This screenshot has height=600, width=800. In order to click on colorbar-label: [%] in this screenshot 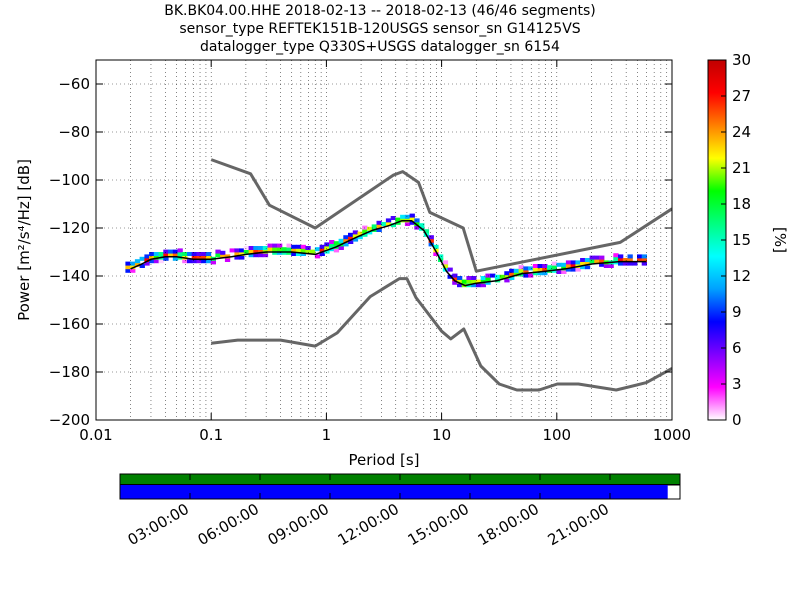, I will do `click(780, 240)`.